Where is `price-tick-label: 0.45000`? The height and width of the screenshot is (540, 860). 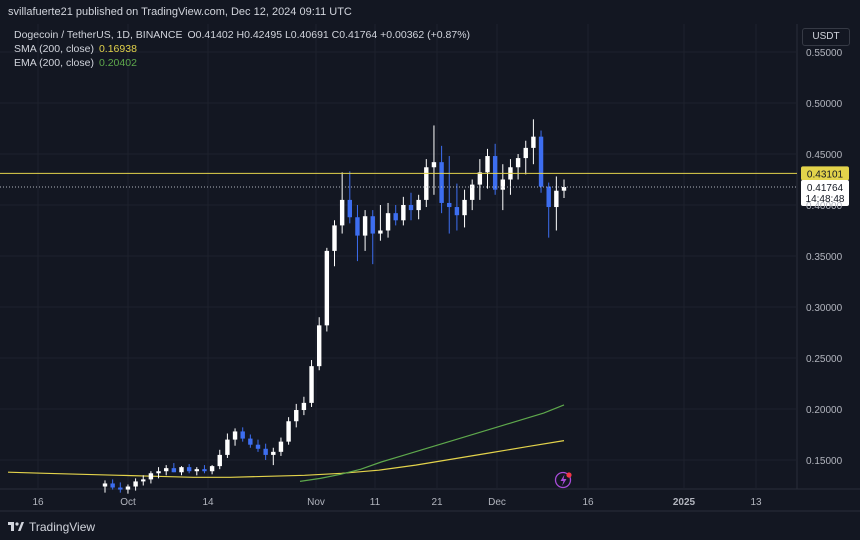
price-tick-label: 0.45000 is located at coordinates (824, 155).